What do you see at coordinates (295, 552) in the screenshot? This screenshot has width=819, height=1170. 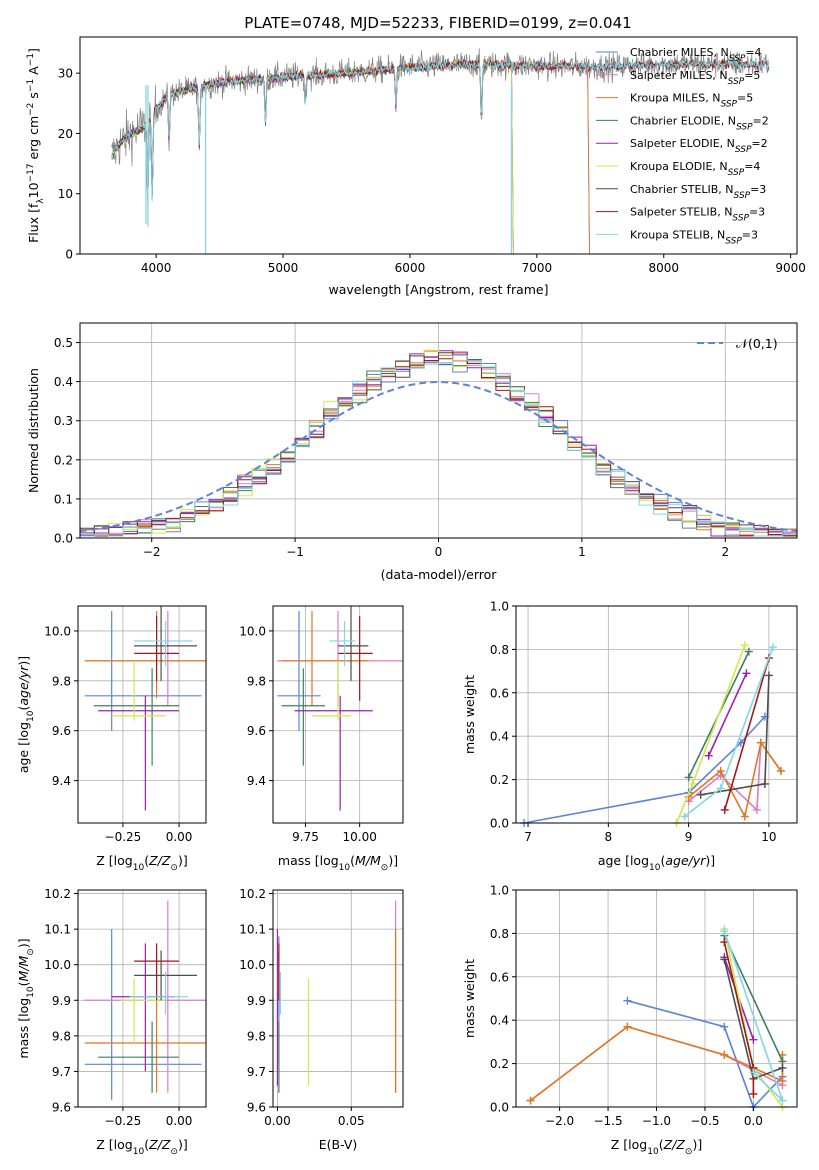 I see `x-tick-label: −1` at bounding box center [295, 552].